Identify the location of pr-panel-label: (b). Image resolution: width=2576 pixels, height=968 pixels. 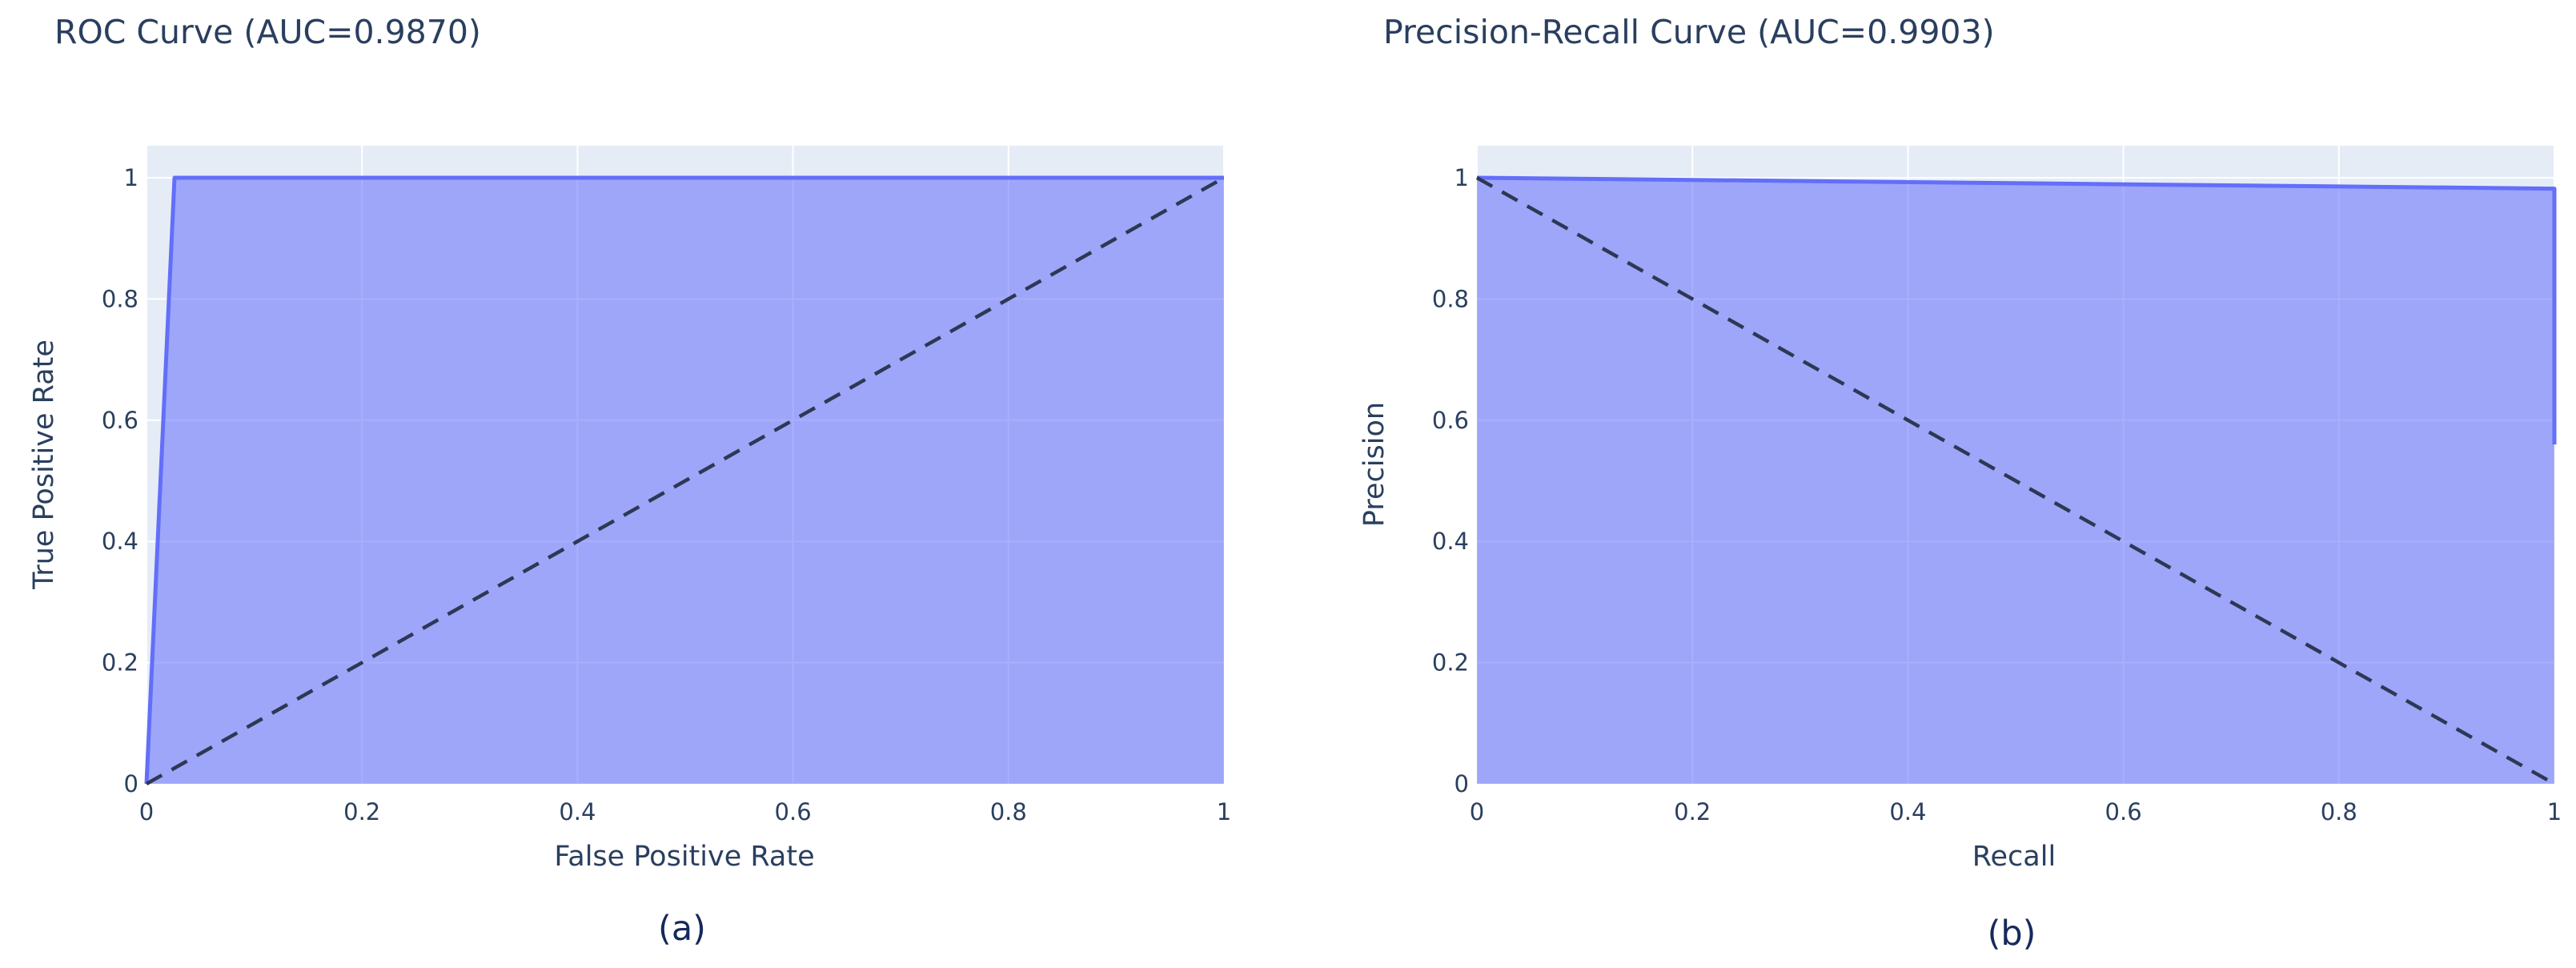
(2012, 934).